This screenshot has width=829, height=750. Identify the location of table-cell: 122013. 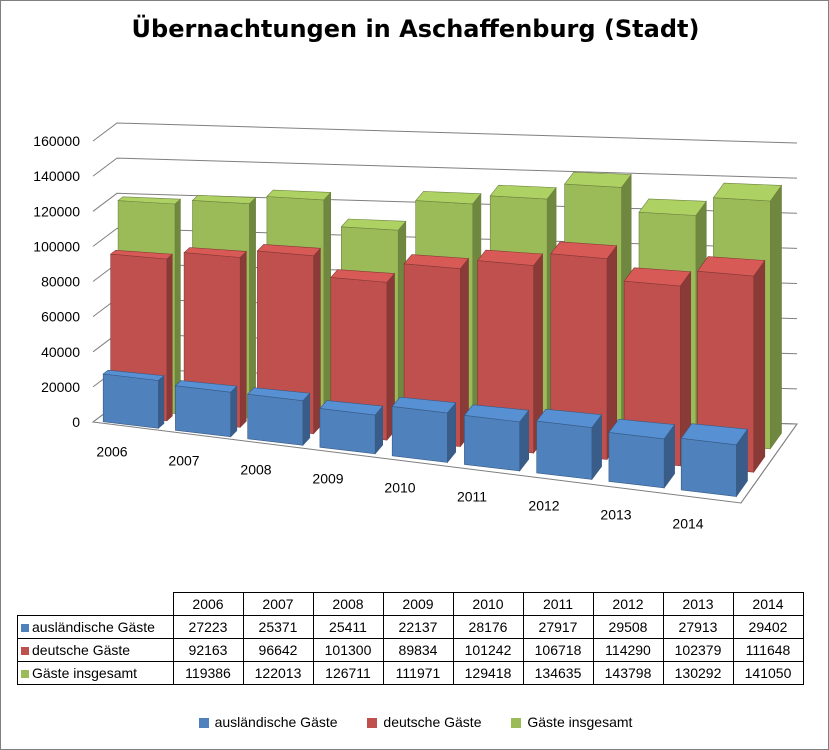
(278, 673).